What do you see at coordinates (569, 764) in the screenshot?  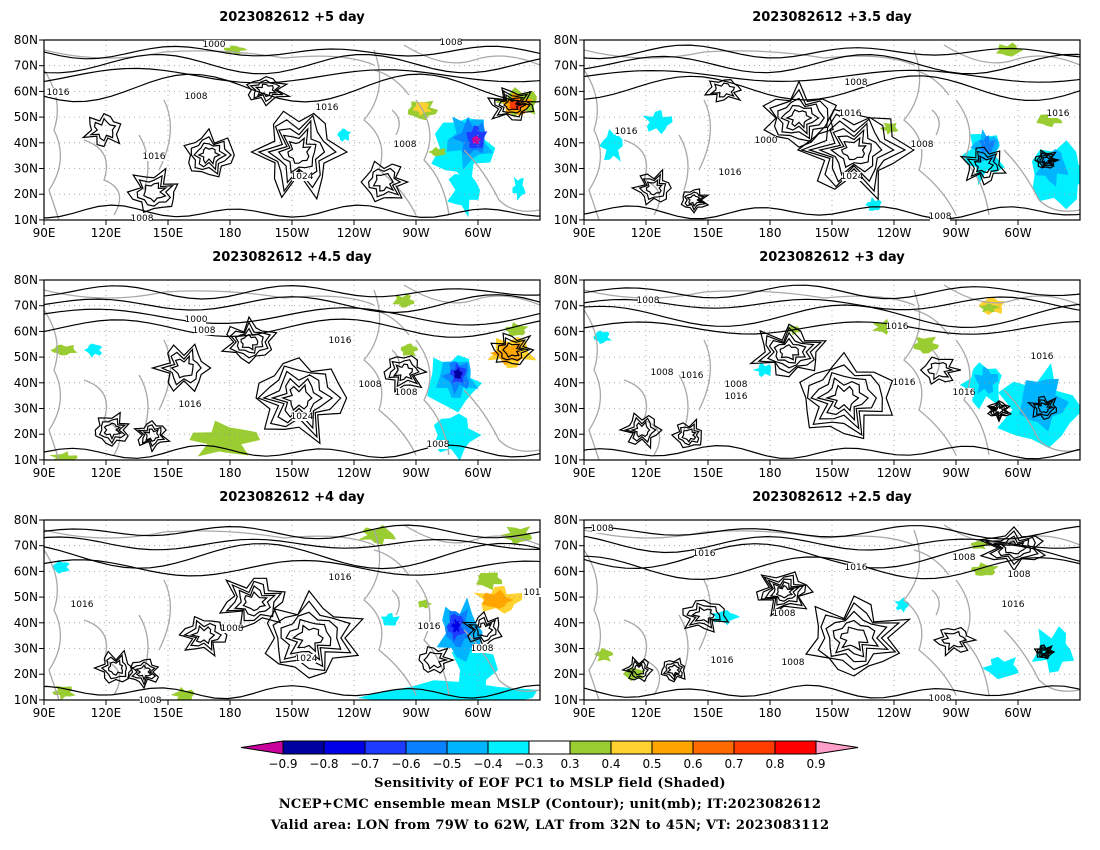 I see `colorbar-label: 0.3` at bounding box center [569, 764].